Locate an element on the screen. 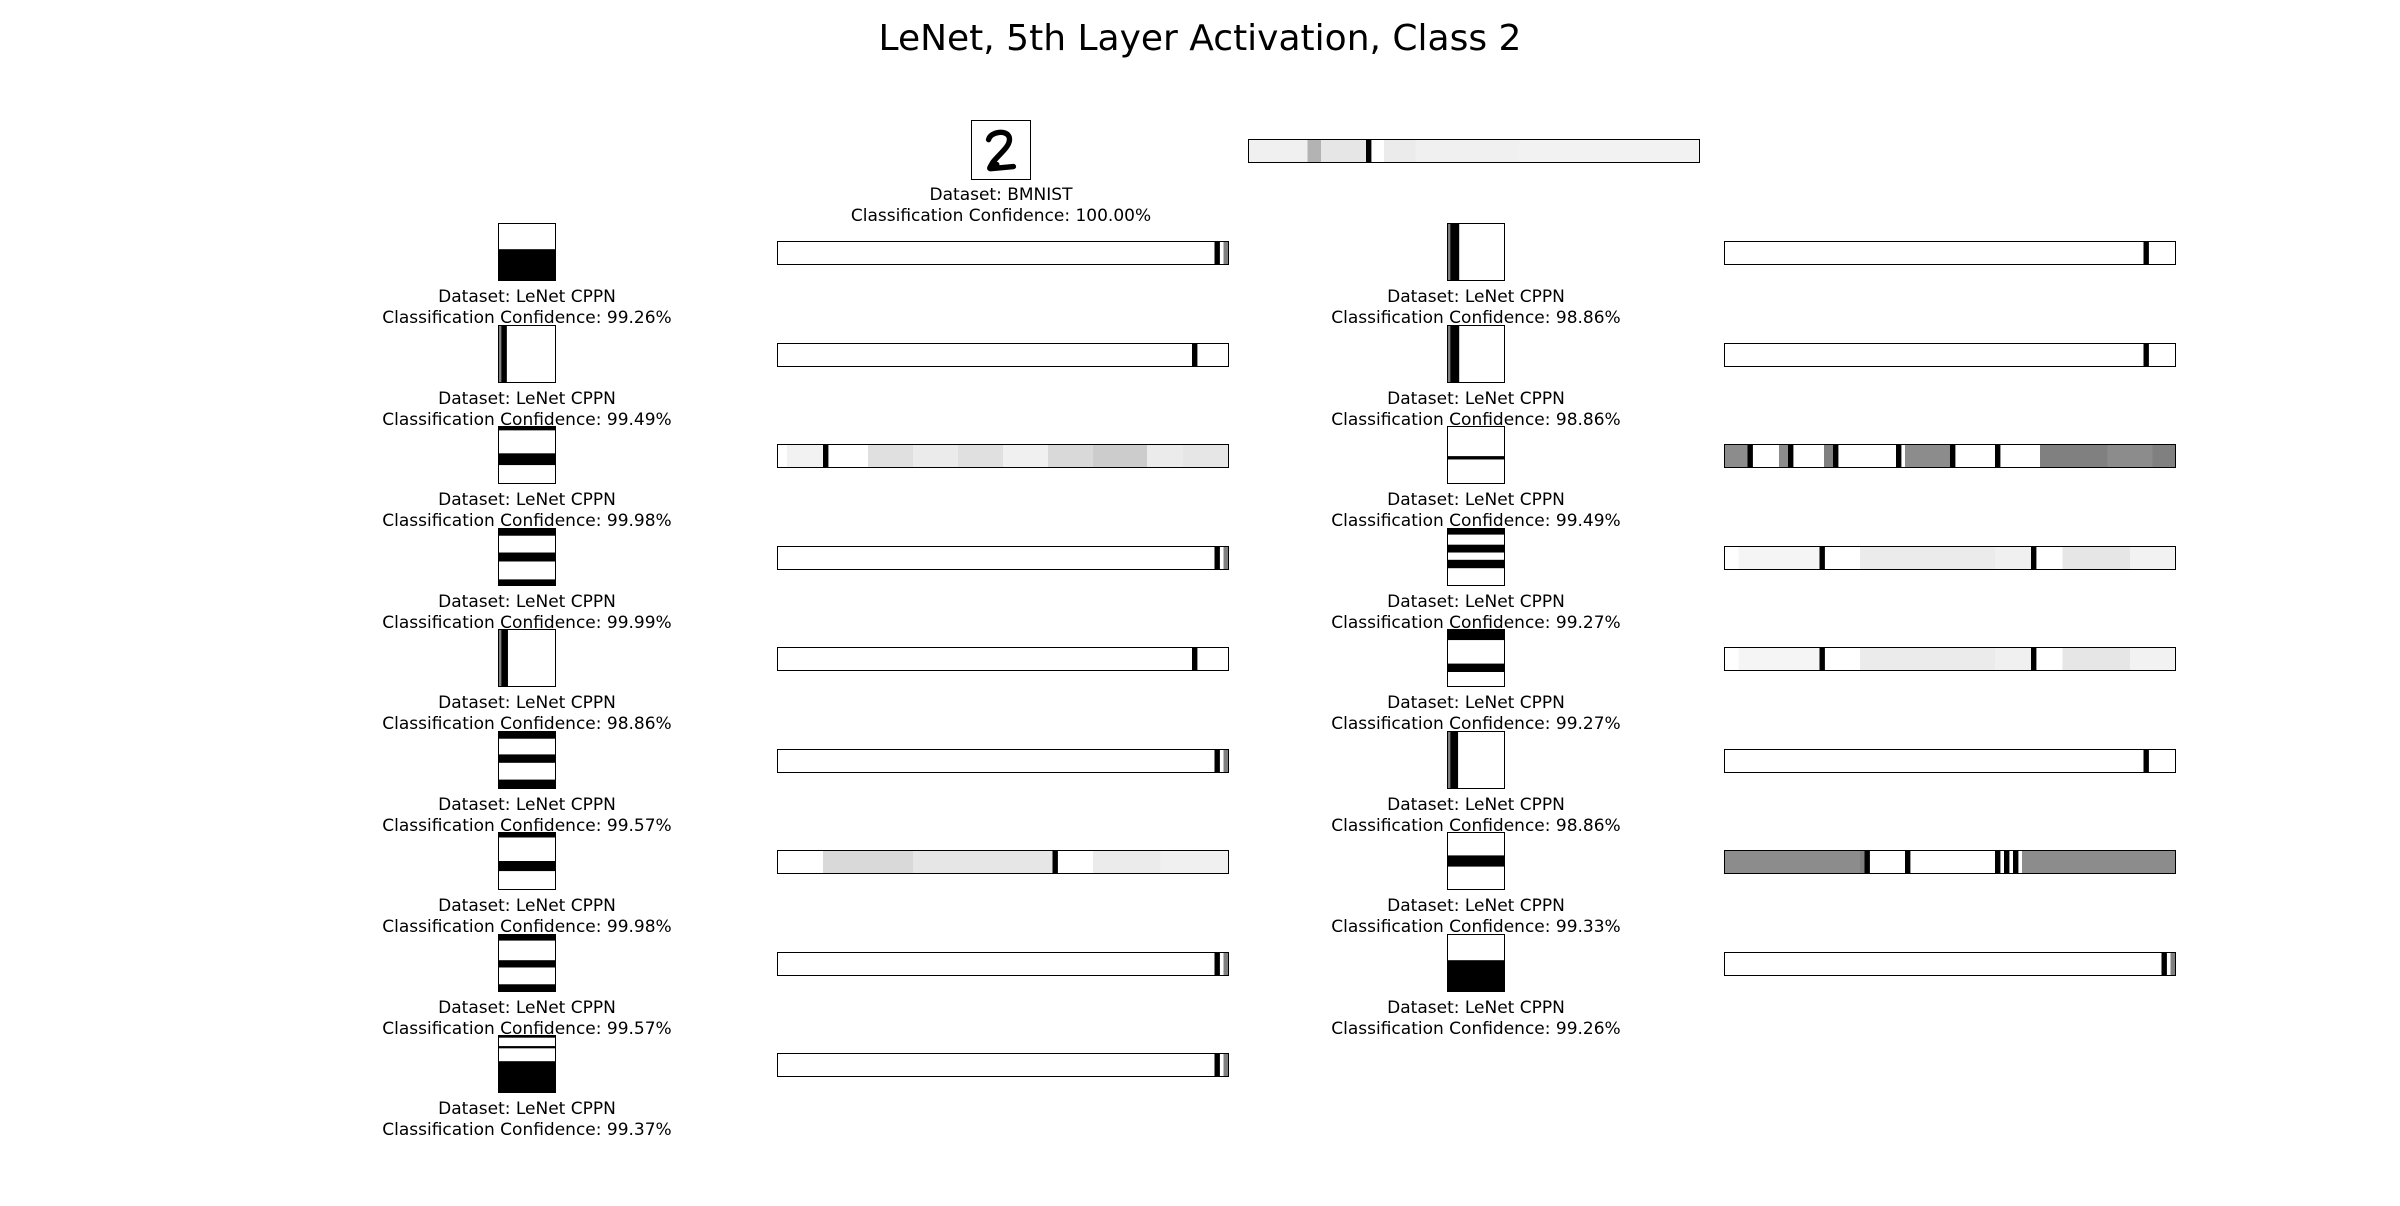 The height and width of the screenshot is (1206, 2400). sample-confidence-caption: Classification Confidence: 99.27% is located at coordinates (1476, 724).